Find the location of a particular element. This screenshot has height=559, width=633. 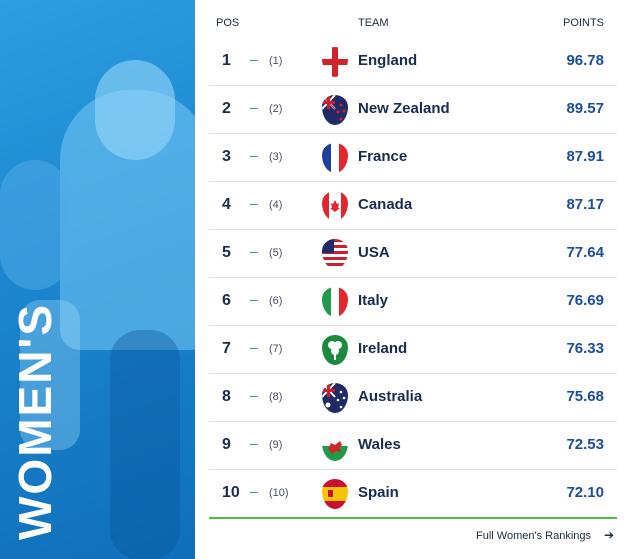

rank-position: 5 is located at coordinates (226, 252).